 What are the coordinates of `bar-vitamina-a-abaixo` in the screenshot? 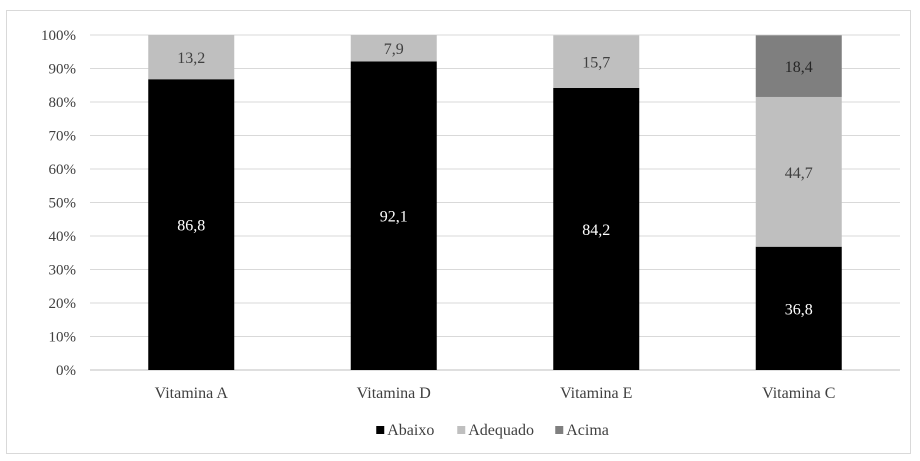 It's located at (191, 224).